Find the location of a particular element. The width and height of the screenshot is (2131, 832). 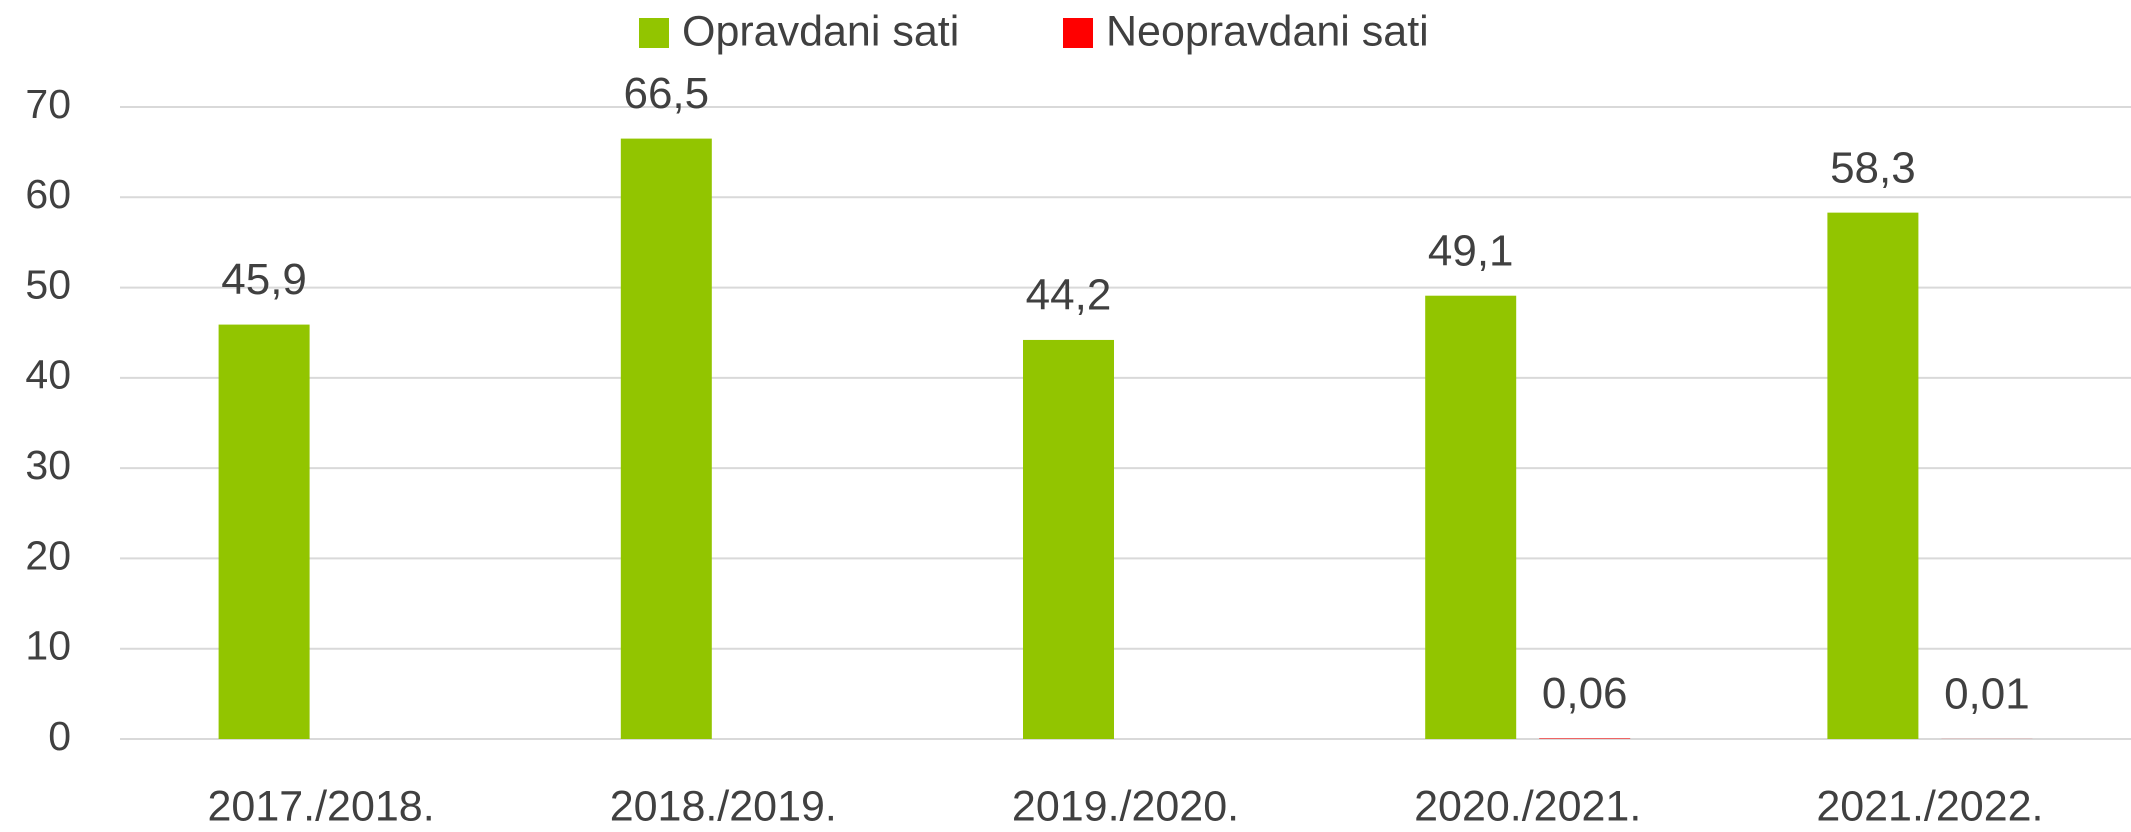

data-label: 0,01 is located at coordinates (1987, 694).